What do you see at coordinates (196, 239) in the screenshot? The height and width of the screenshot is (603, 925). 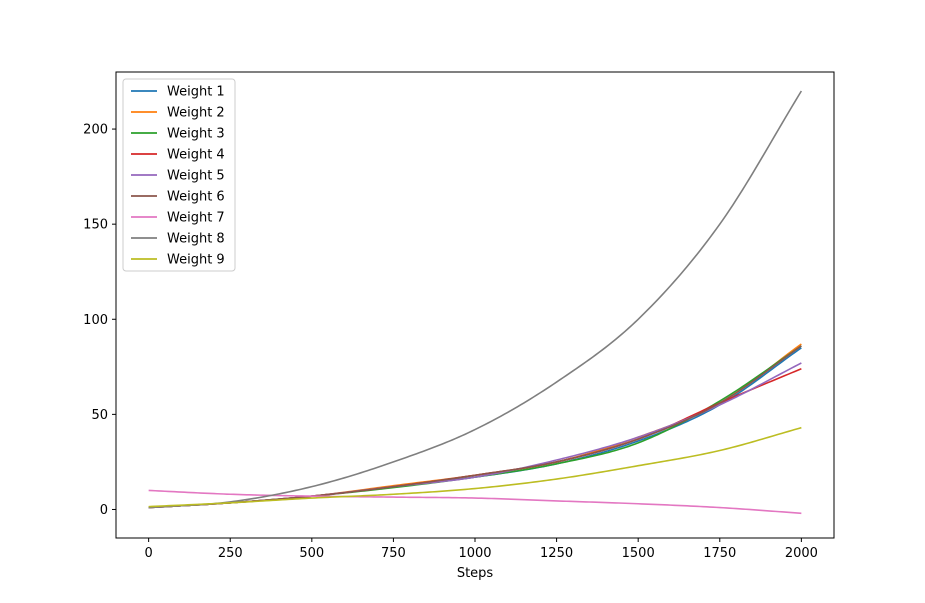 I see `legend-label: Weight 8` at bounding box center [196, 239].